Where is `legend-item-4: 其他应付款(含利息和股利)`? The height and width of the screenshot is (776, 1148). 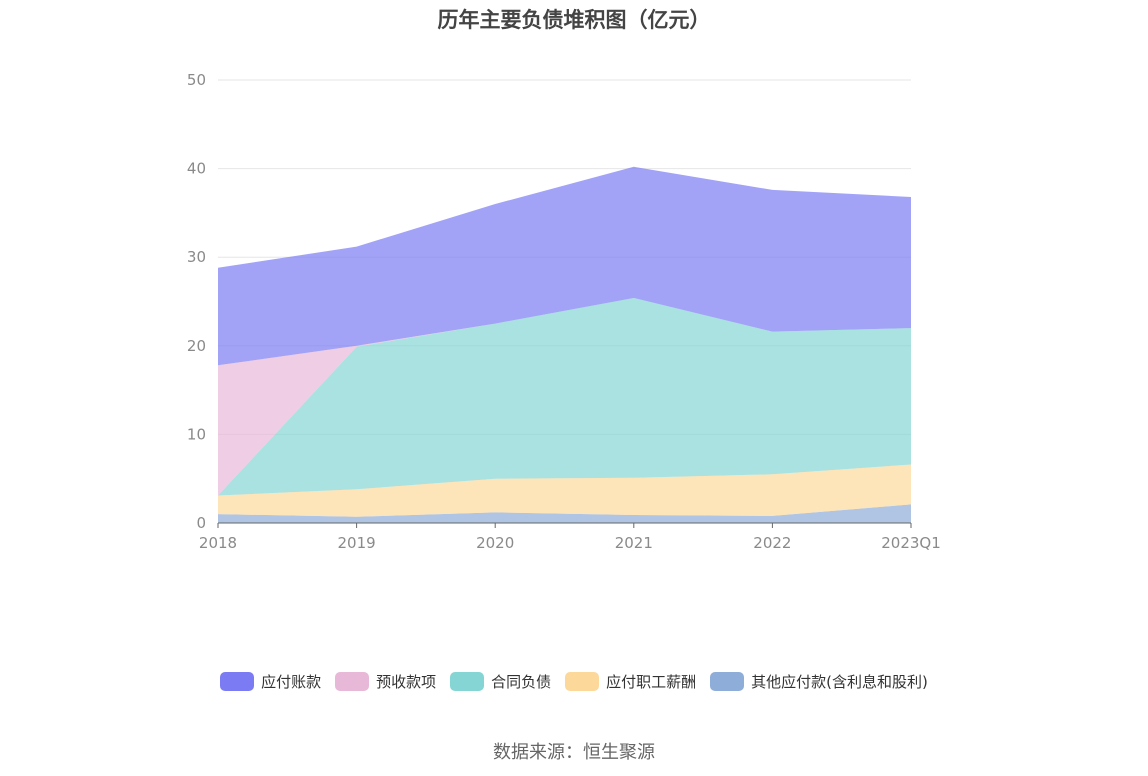 legend-item-4: 其他应付款(含利息和股利) is located at coordinates (819, 681).